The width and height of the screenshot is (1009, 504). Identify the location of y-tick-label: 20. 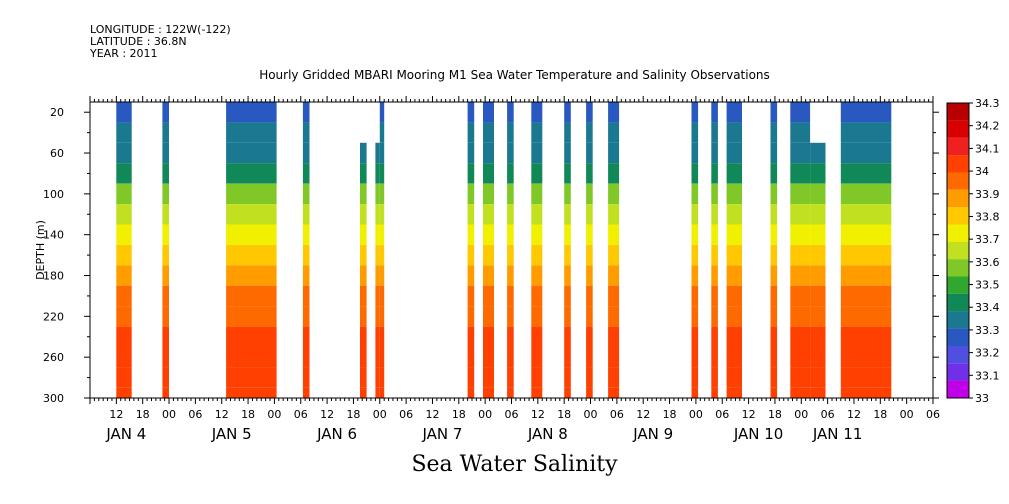
(57, 112).